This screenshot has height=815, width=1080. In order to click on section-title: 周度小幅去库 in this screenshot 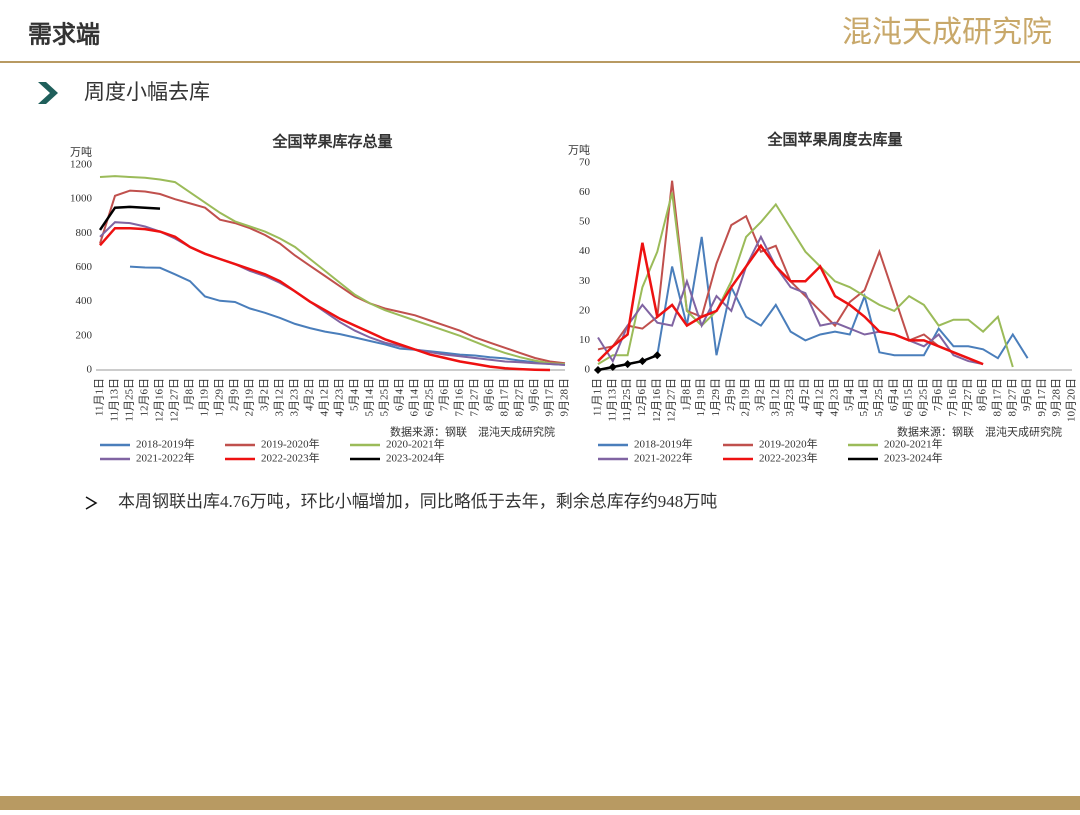, I will do `click(147, 92)`.